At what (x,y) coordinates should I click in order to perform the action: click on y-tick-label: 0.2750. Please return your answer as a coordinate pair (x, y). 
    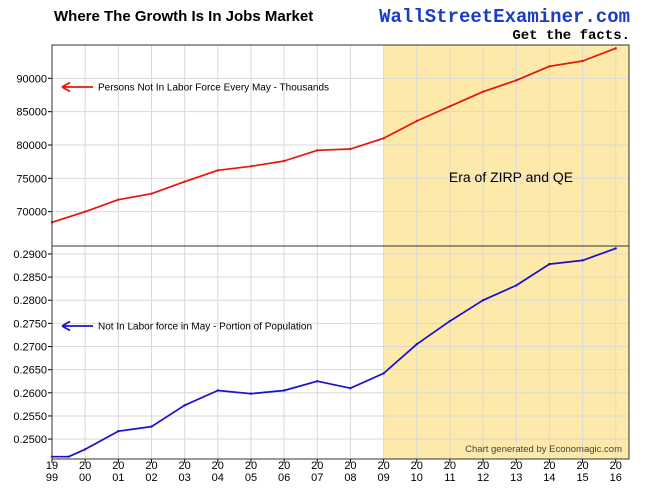
    Looking at the image, I should click on (30, 324).